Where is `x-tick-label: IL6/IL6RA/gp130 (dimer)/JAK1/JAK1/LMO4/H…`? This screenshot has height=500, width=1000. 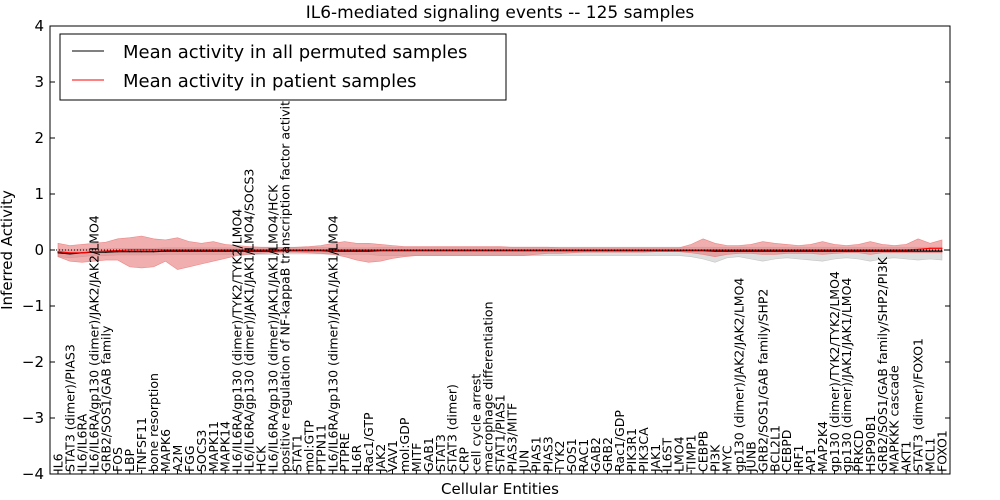
x-tick-label: IL6/IL6RA/gp130 (dimer)/JAK1/JAK1/LMO4/H… is located at coordinates (273, 328).